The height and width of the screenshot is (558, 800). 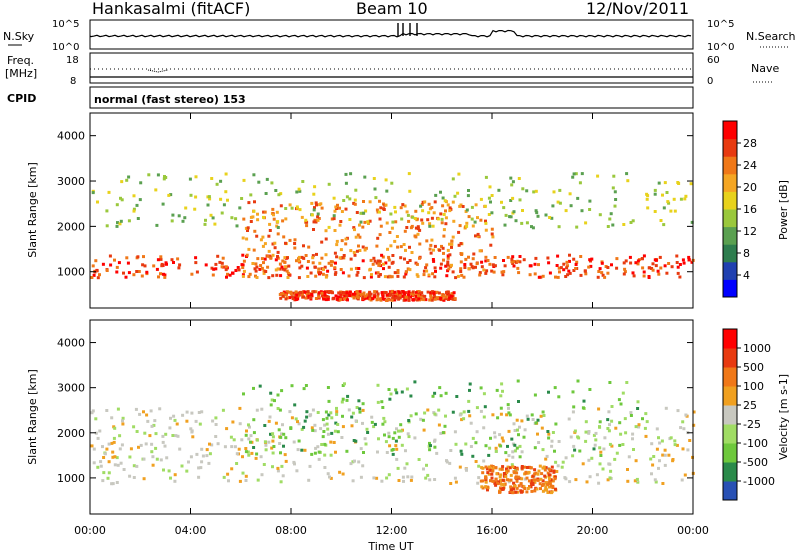 What do you see at coordinates (783, 417) in the screenshot?
I see `velocity-cbar-label: Velocity [m s-1]` at bounding box center [783, 417].